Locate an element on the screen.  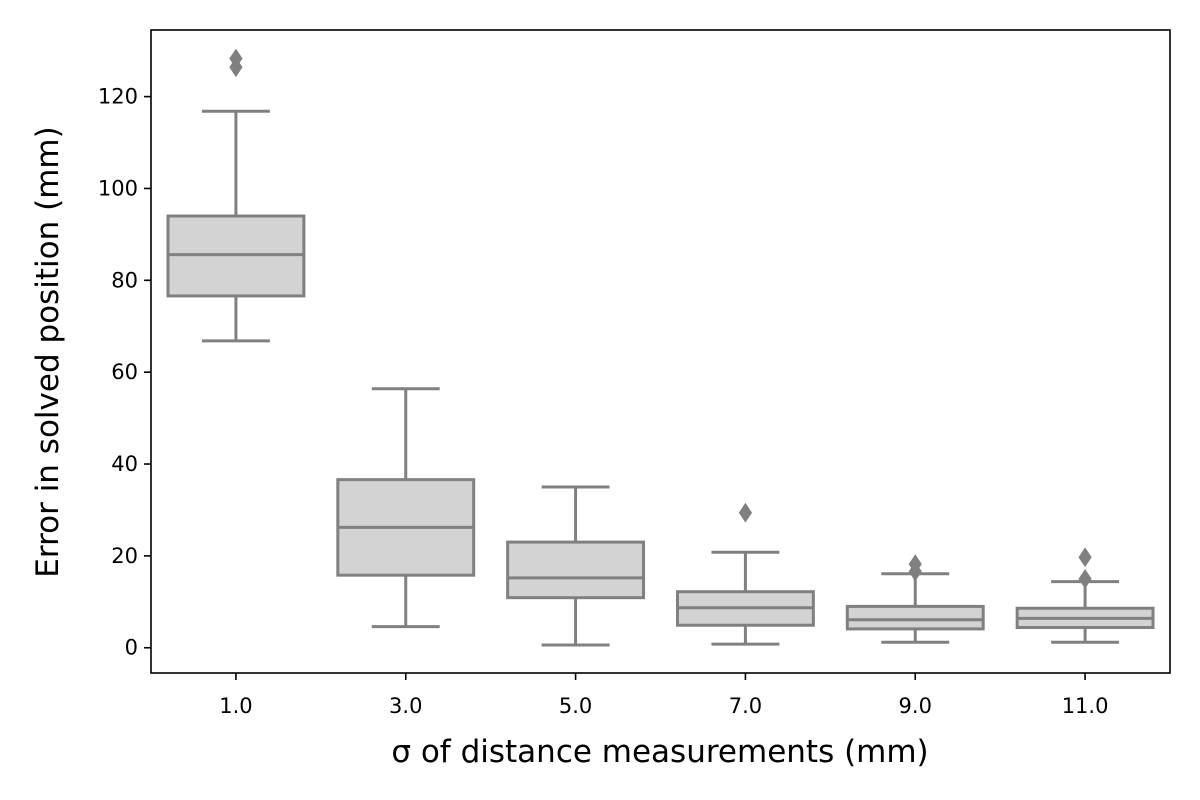
x-tick-label: 11.0 is located at coordinates (1085, 706).